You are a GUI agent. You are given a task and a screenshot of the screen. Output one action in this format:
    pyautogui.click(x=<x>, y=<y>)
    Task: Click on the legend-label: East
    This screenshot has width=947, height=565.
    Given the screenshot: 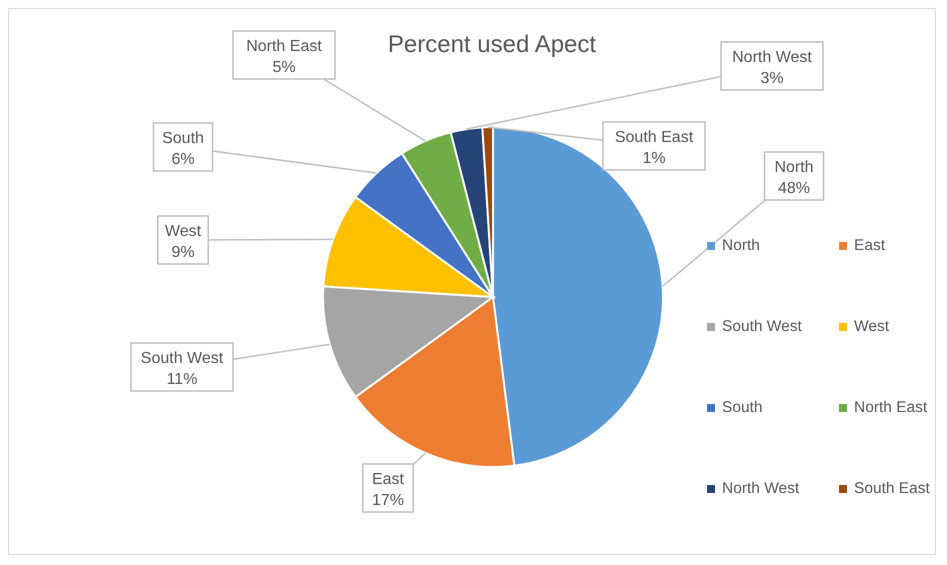 What is the action you would take?
    pyautogui.click(x=870, y=246)
    